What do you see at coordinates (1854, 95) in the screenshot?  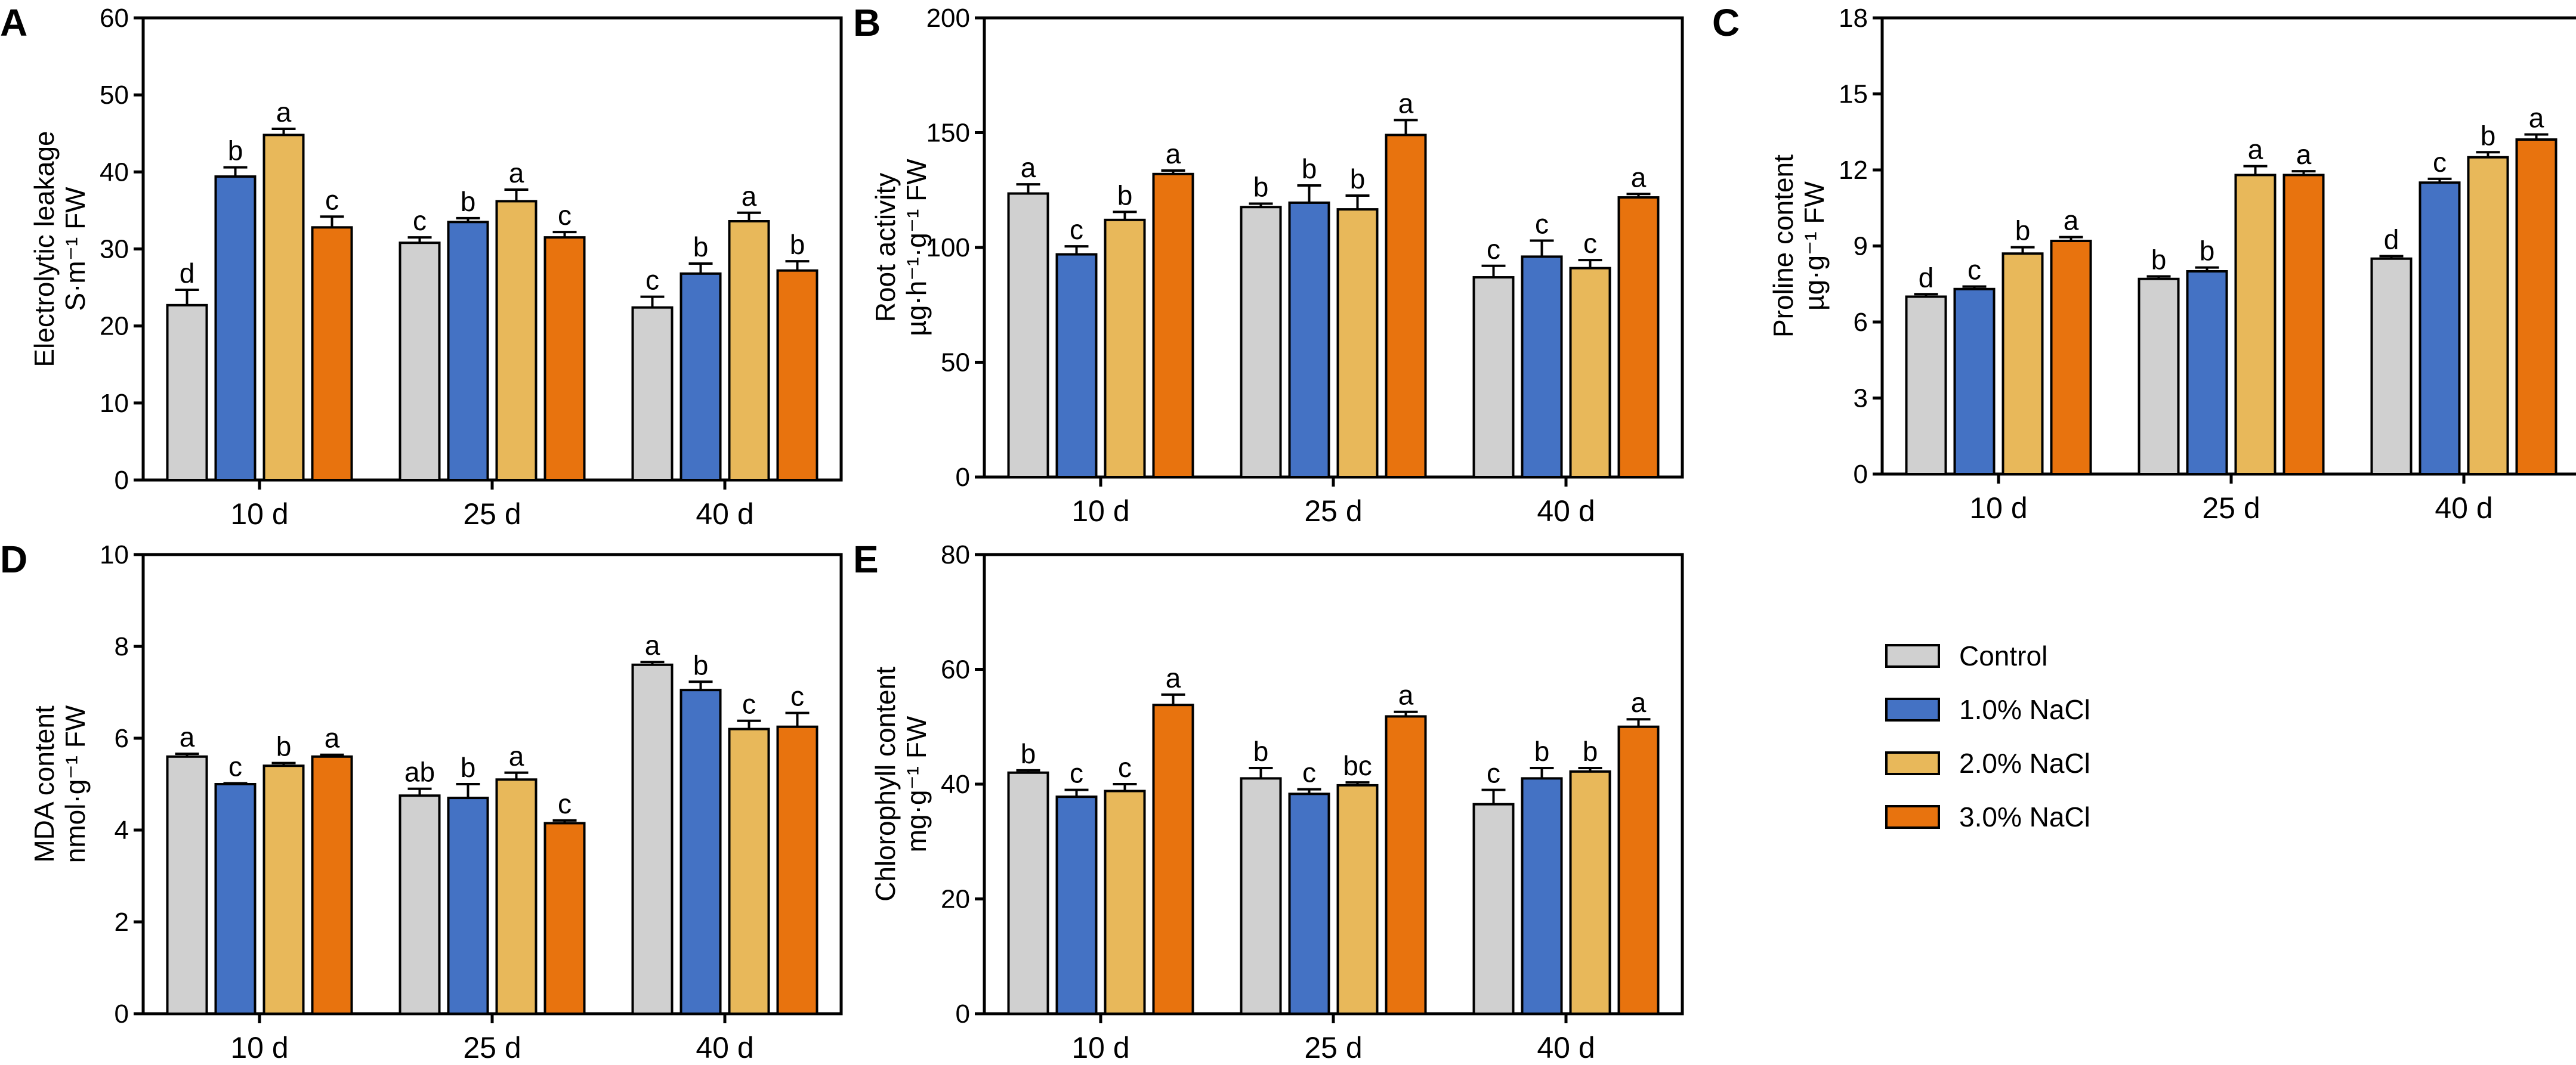 I see `panel-c-y-tick-label: 15` at bounding box center [1854, 95].